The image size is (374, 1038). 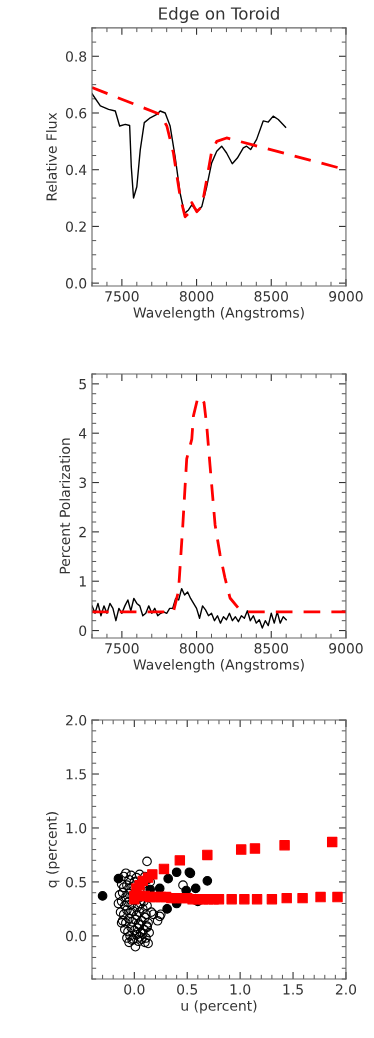 What do you see at coordinates (65, 506) in the screenshot?
I see `y-axis-title: Percent Polarization` at bounding box center [65, 506].